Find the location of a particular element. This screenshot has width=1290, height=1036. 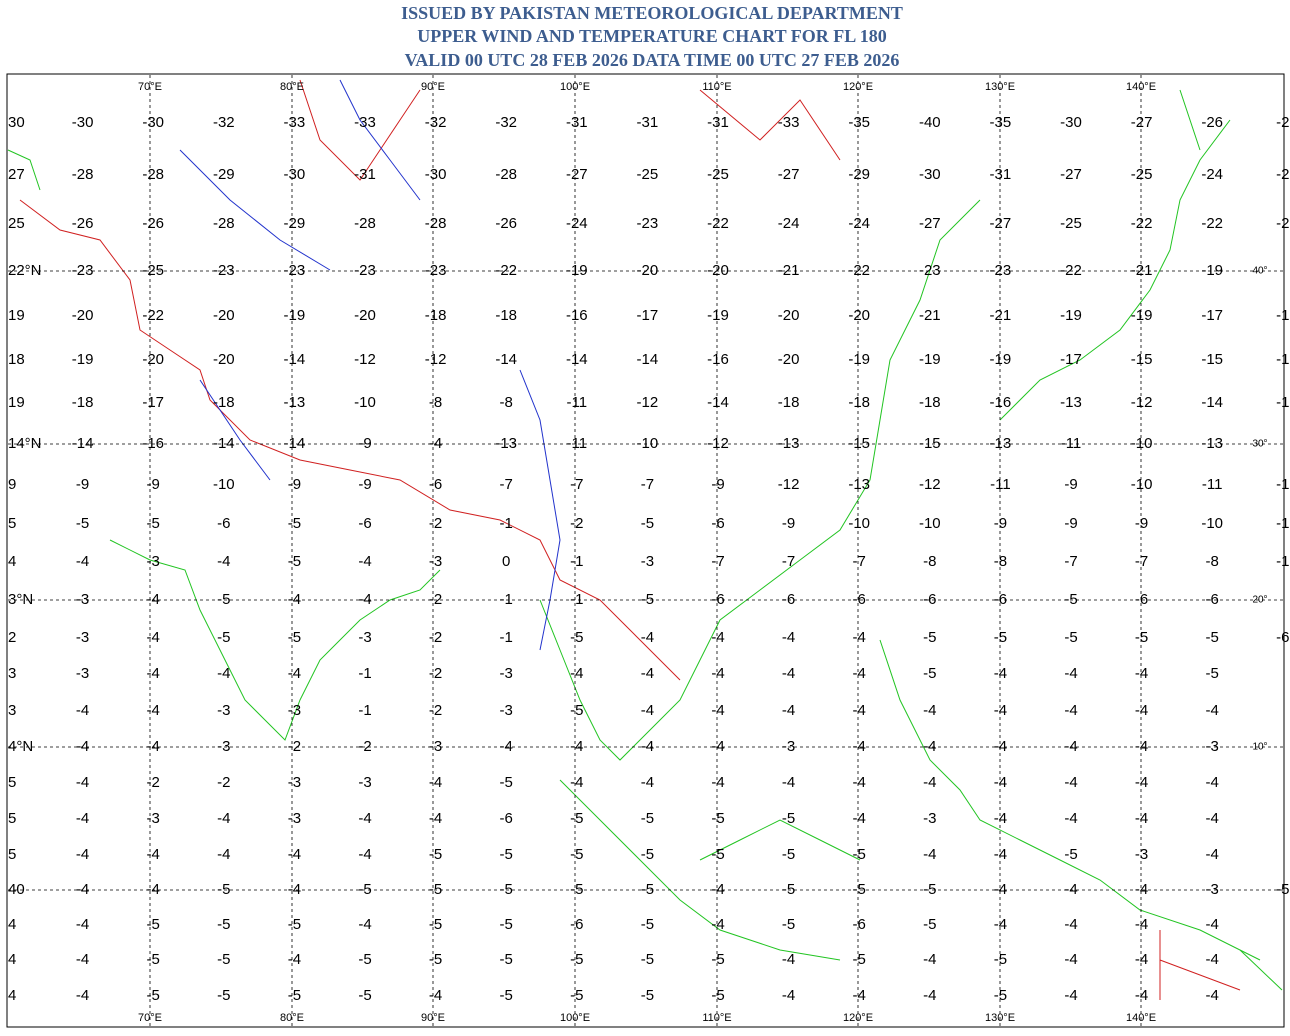

temperature-label: -25 is located at coordinates (1071, 223).